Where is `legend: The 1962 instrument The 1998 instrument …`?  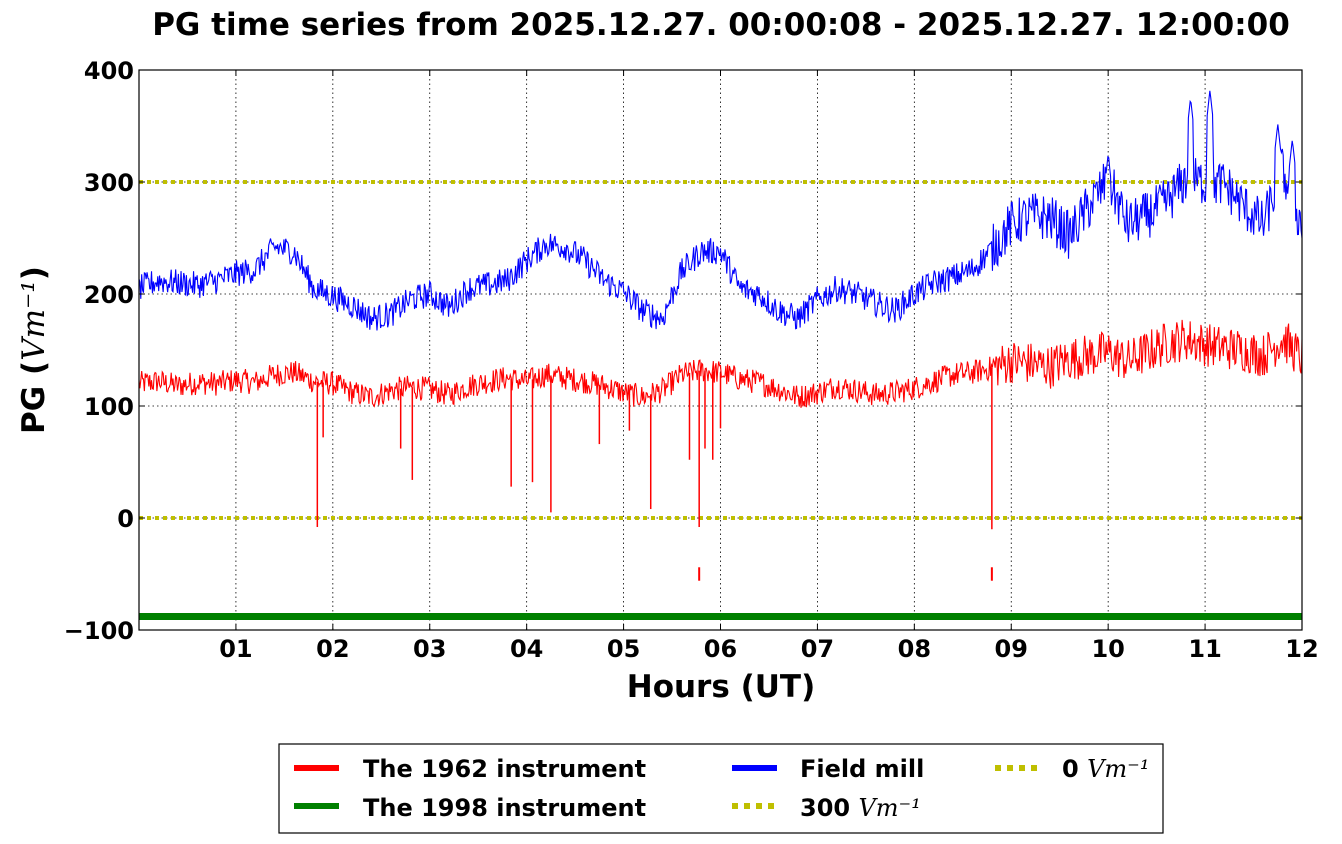
legend: The 1962 instrument The 1998 instrument … is located at coordinates (721, 788).